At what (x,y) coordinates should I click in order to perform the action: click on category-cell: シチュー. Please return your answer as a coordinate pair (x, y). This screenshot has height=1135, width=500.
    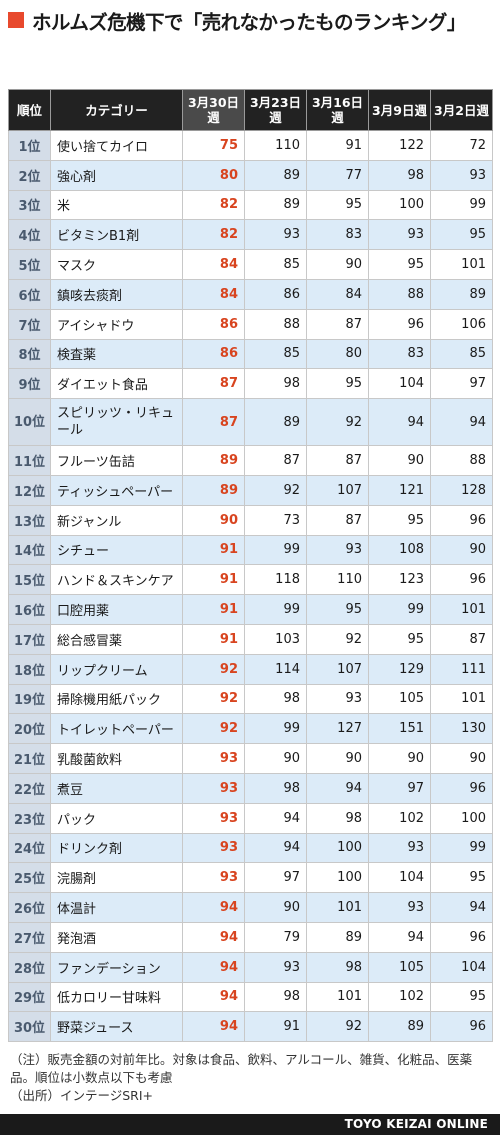
    Looking at the image, I should click on (116, 550).